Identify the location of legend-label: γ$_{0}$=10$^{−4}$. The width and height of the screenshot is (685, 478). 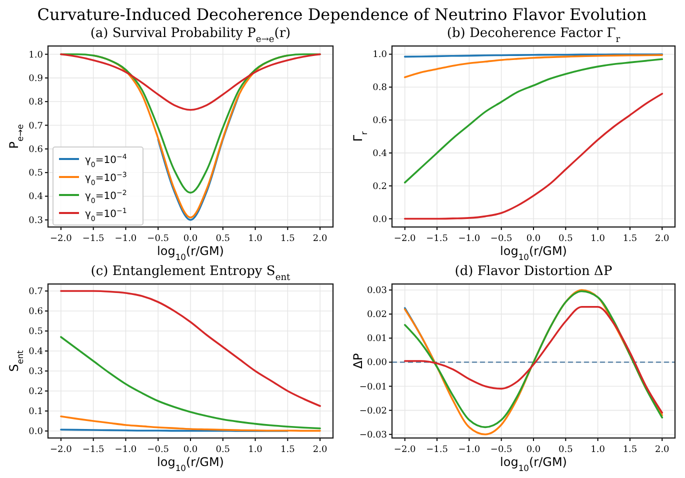
(106, 161).